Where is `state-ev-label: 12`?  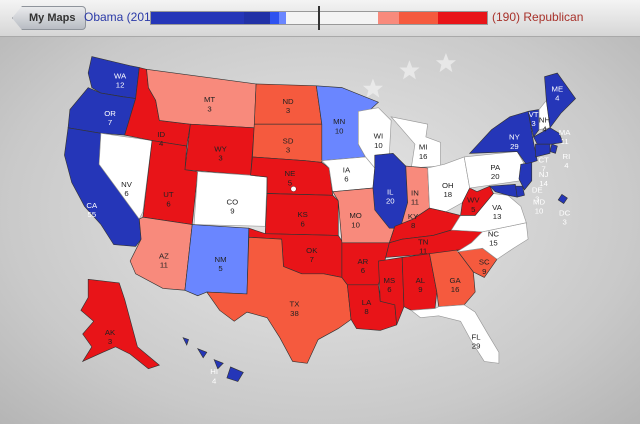 state-ev-label: 12 is located at coordinates (120, 85).